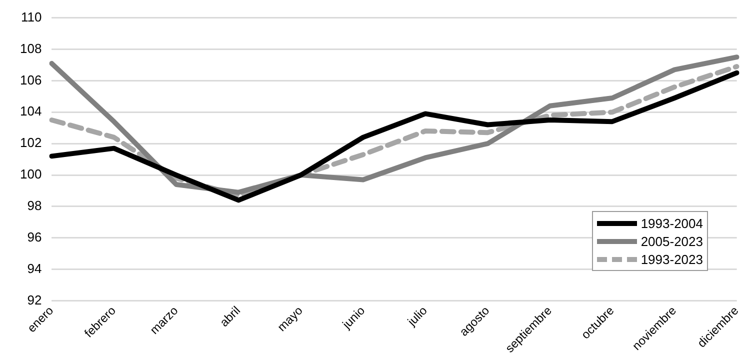 The width and height of the screenshot is (750, 363). What do you see at coordinates (34, 268) in the screenshot?
I see `y-tick-label: 94` at bounding box center [34, 268].